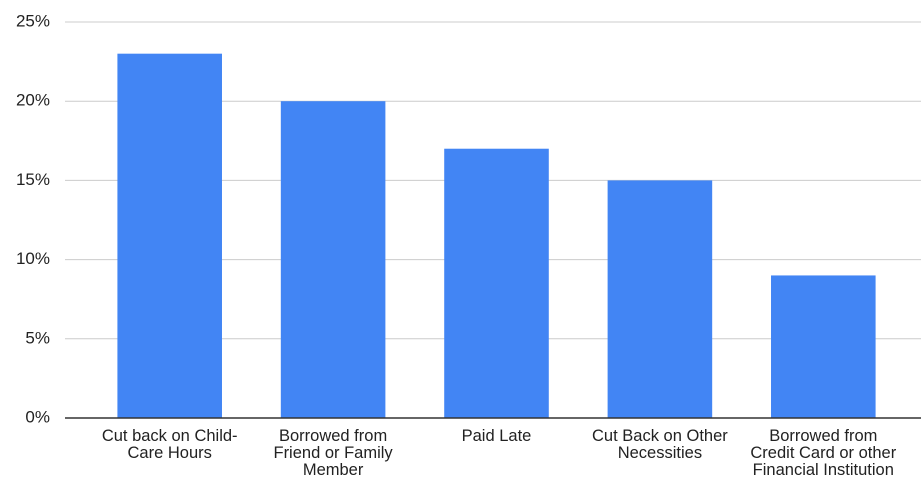 The height and width of the screenshot is (501, 921). What do you see at coordinates (496, 436) in the screenshot?
I see `x-tick-label: Paid Late` at bounding box center [496, 436].